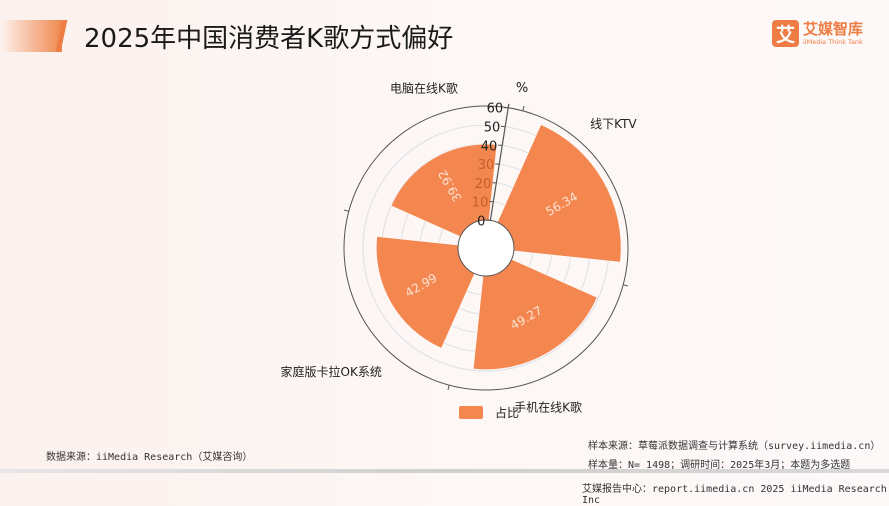 This screenshot has width=889, height=506. What do you see at coordinates (833, 41) in the screenshot?
I see `logo-tagline: iiMedia Think Tank` at bounding box center [833, 41].